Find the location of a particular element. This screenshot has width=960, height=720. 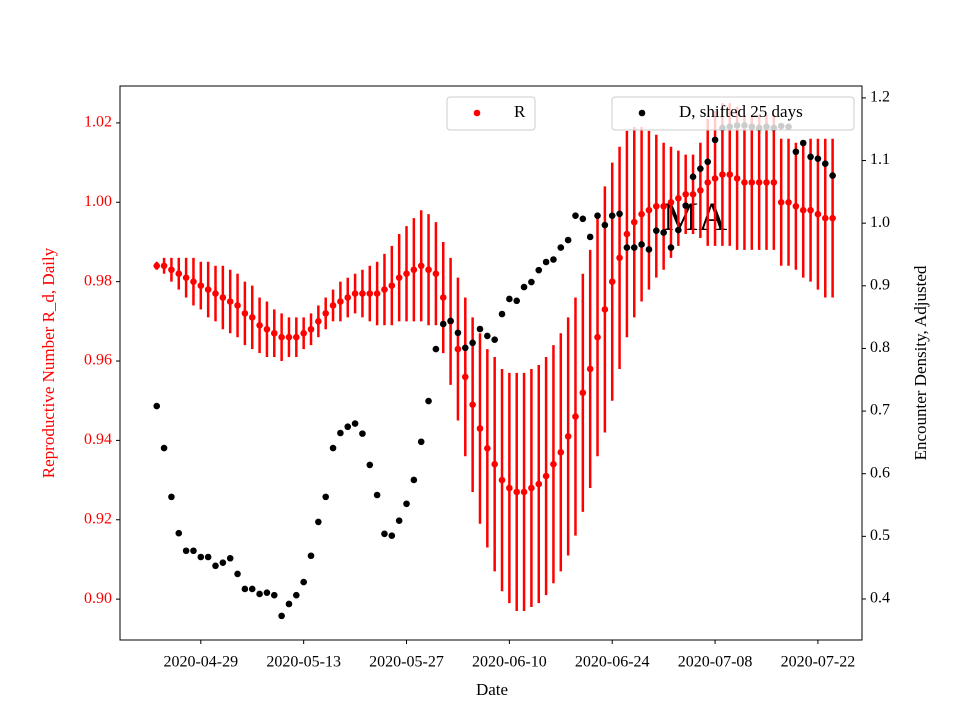

y2-axis-label: Encounter Density, Adjusted is located at coordinates (920, 362).